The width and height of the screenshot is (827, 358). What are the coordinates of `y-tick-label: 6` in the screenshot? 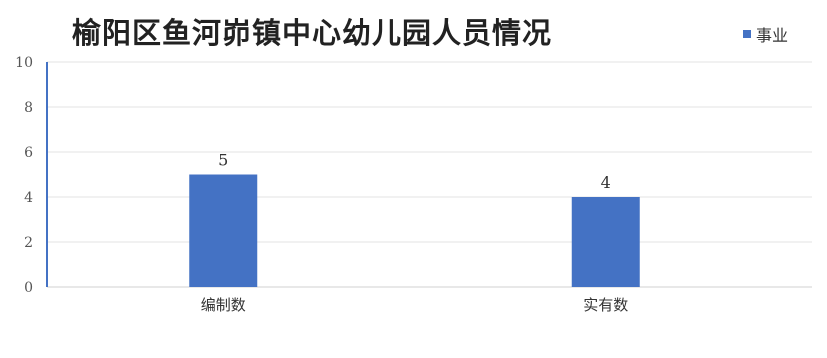 It's located at (28, 153).